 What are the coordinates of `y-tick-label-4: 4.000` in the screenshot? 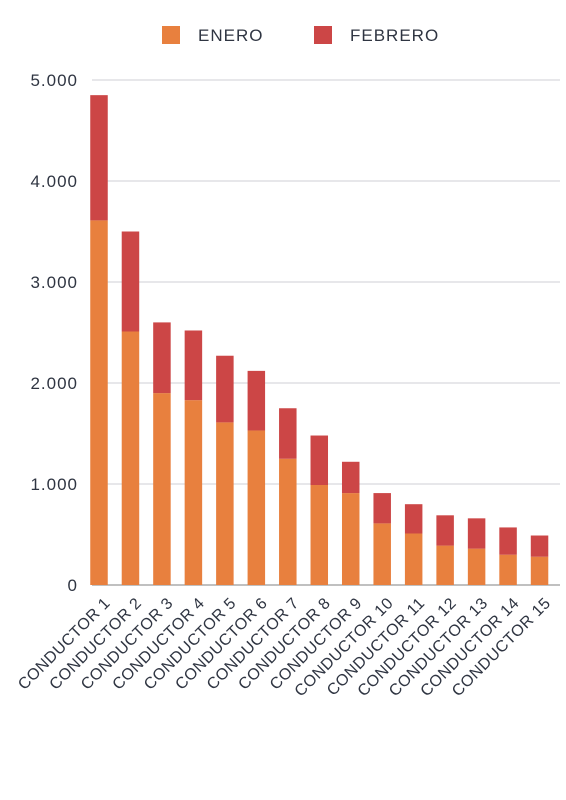 It's located at (54, 181).